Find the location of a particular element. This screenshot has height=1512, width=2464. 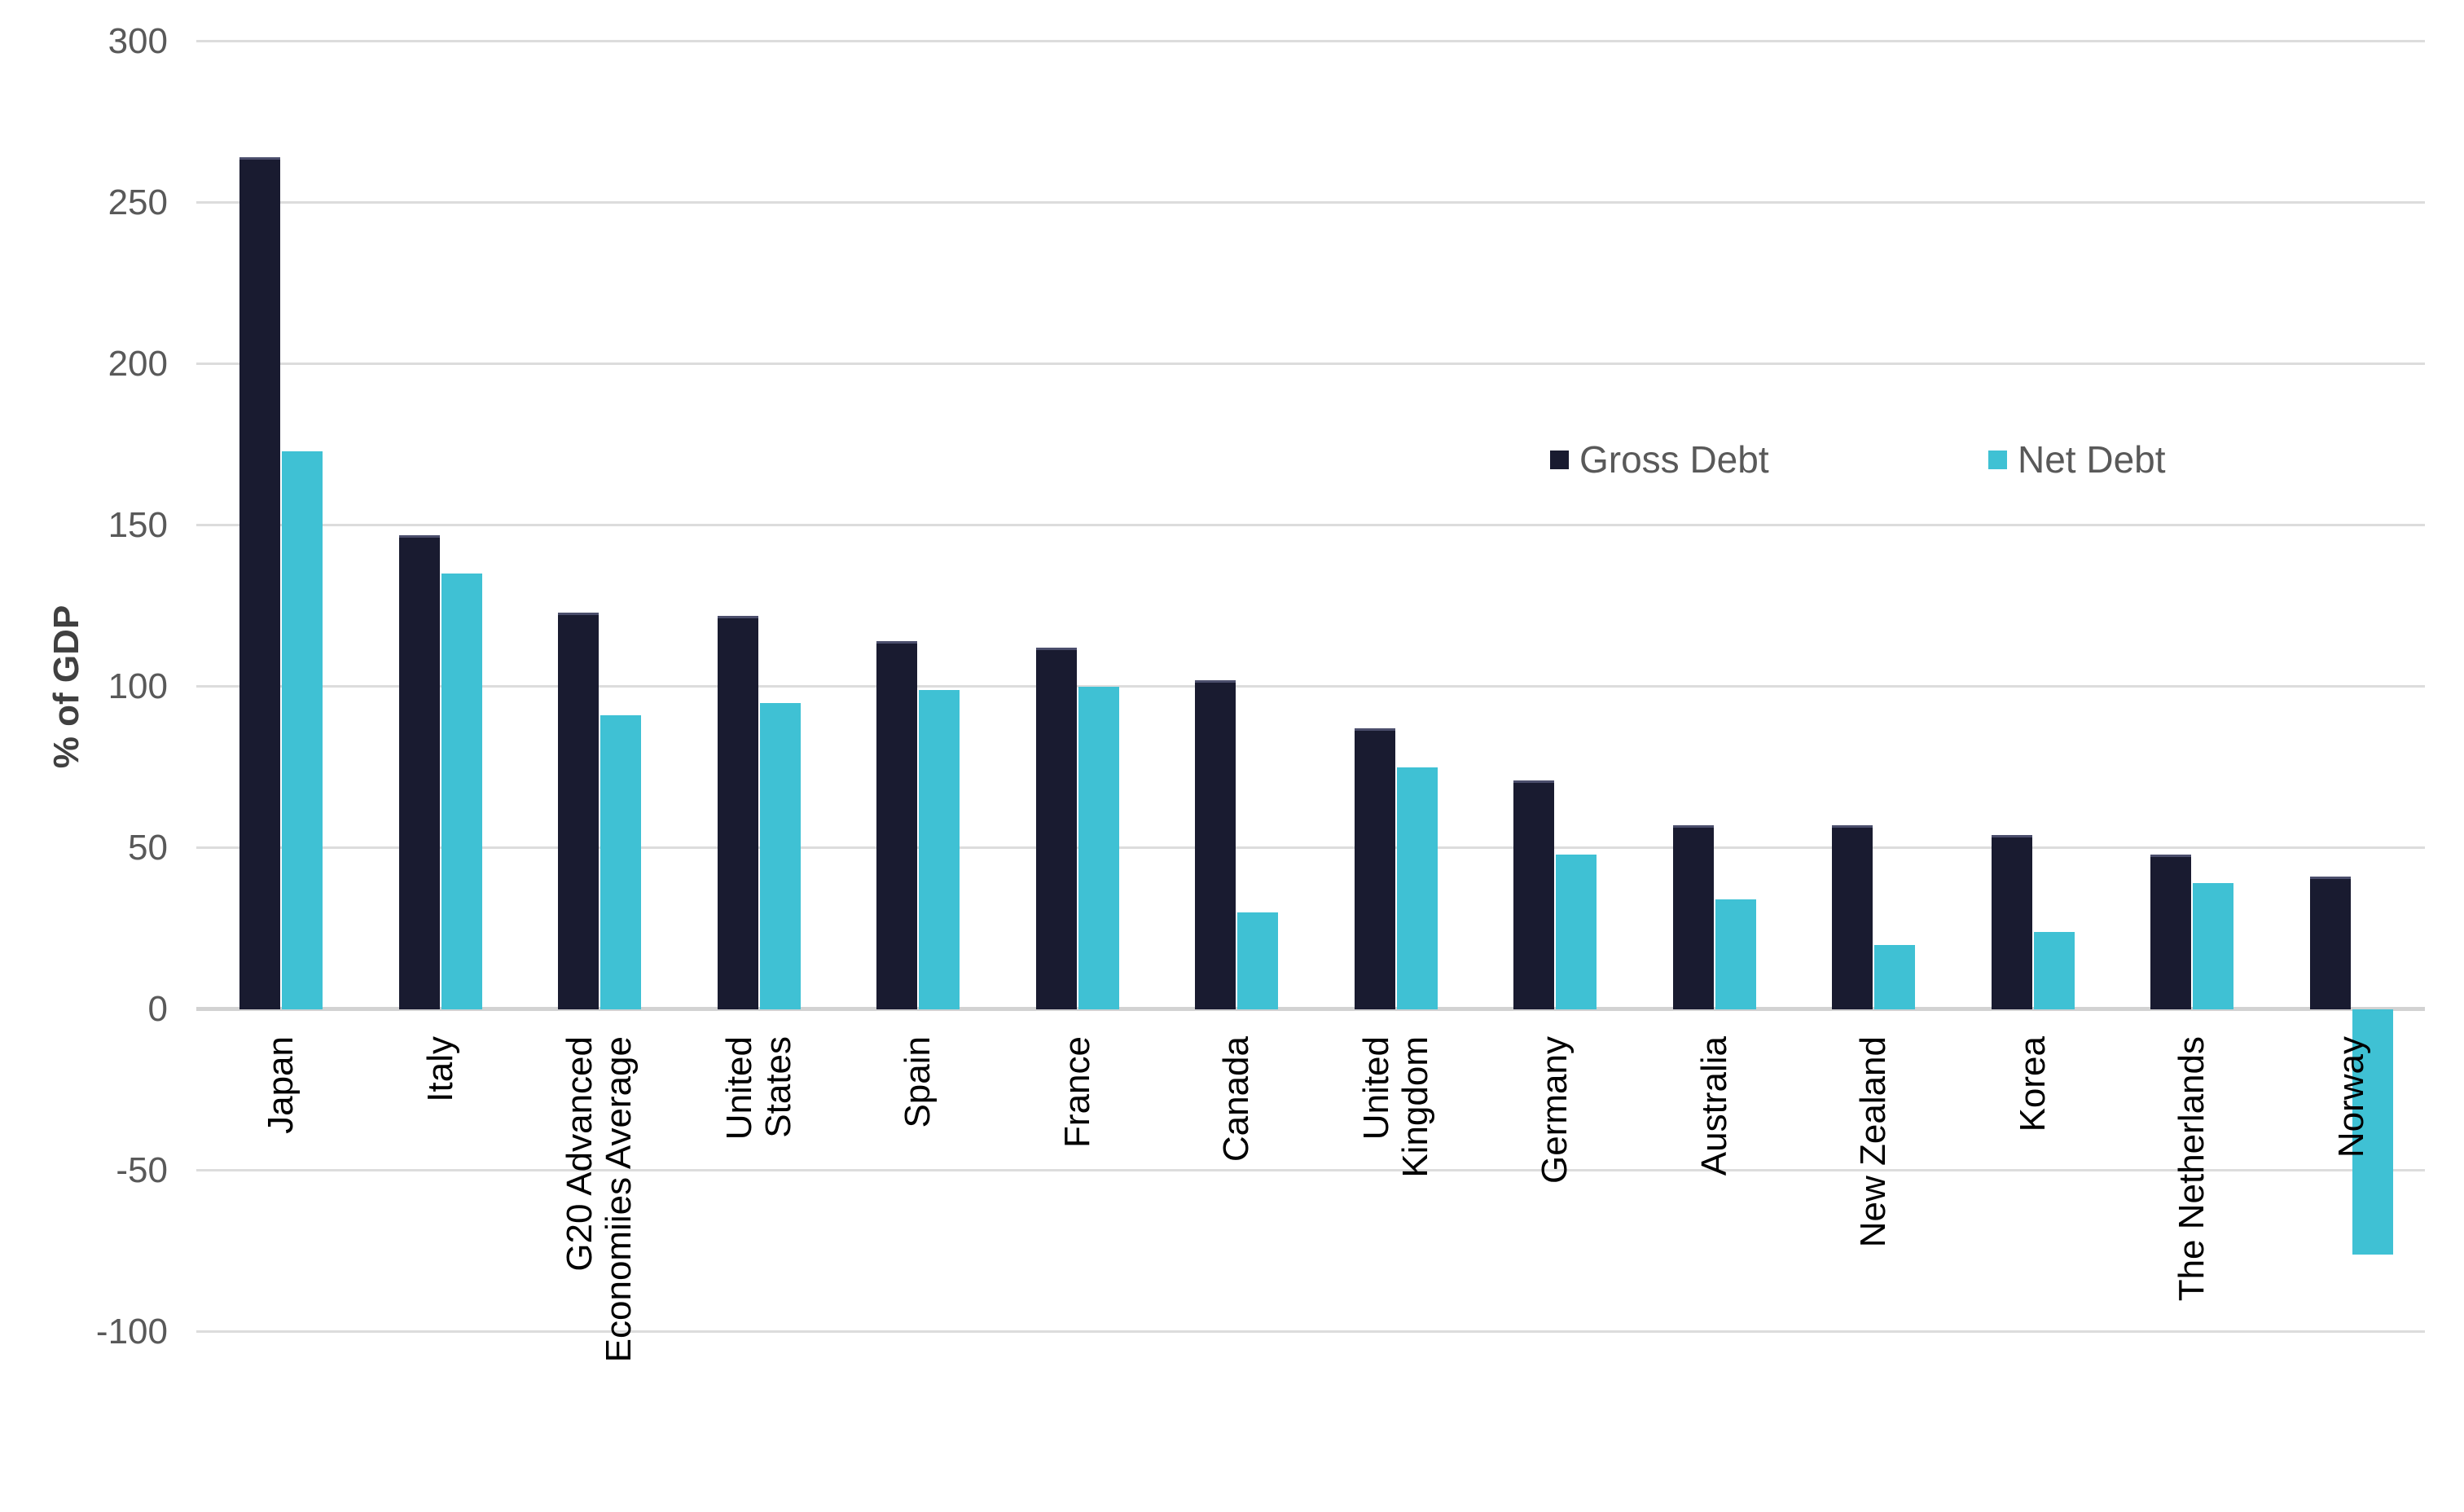

x-tick-label-12: The Netherlands is located at coordinates (2191, 1169).